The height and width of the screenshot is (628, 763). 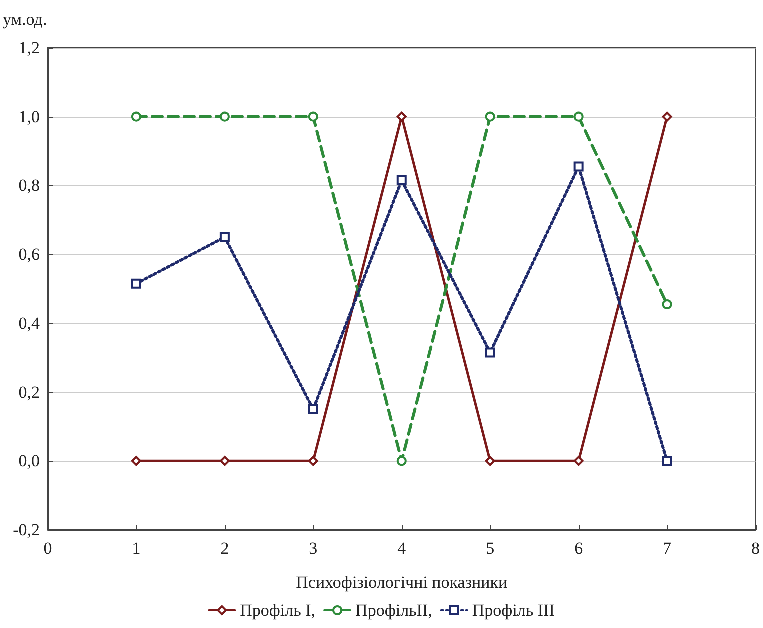 What do you see at coordinates (29, 461) in the screenshot?
I see `y-tick-label: 0,0` at bounding box center [29, 461].